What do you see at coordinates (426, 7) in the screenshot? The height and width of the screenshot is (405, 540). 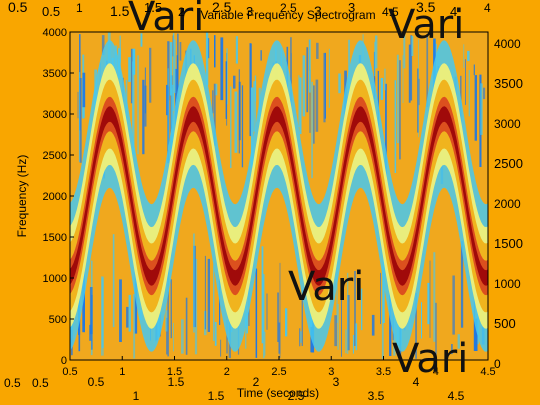 I see `stray-tick-label: 3.5` at bounding box center [426, 7].